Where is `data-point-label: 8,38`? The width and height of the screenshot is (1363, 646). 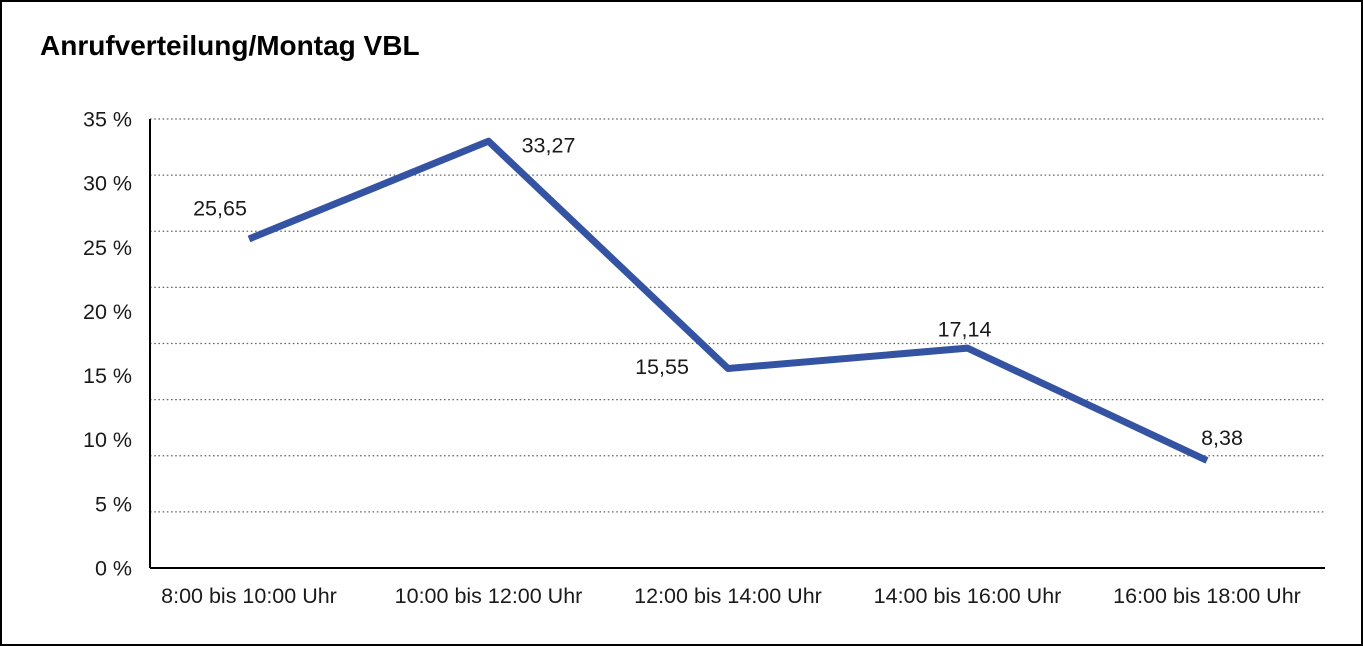
data-point-label: 8,38 is located at coordinates (1222, 438).